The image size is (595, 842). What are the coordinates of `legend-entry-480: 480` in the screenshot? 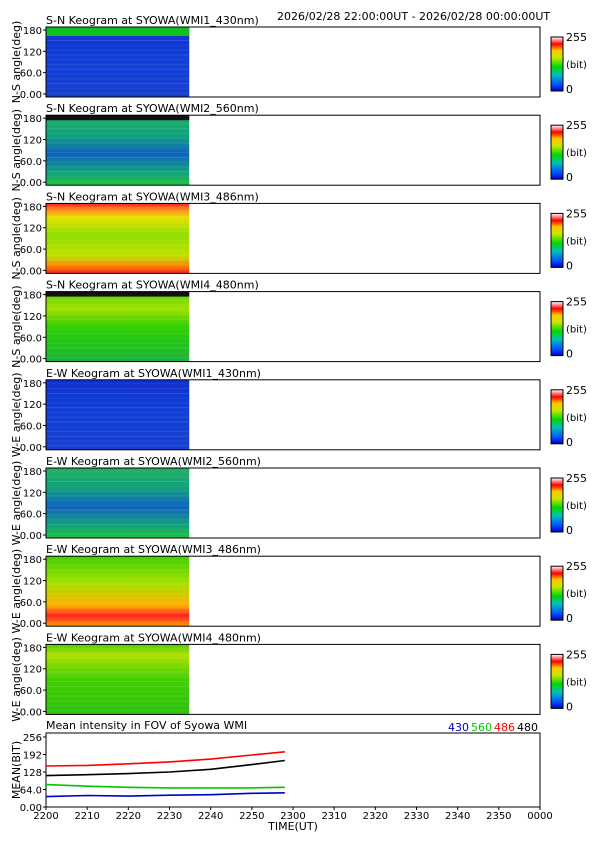 It's located at (527, 727).